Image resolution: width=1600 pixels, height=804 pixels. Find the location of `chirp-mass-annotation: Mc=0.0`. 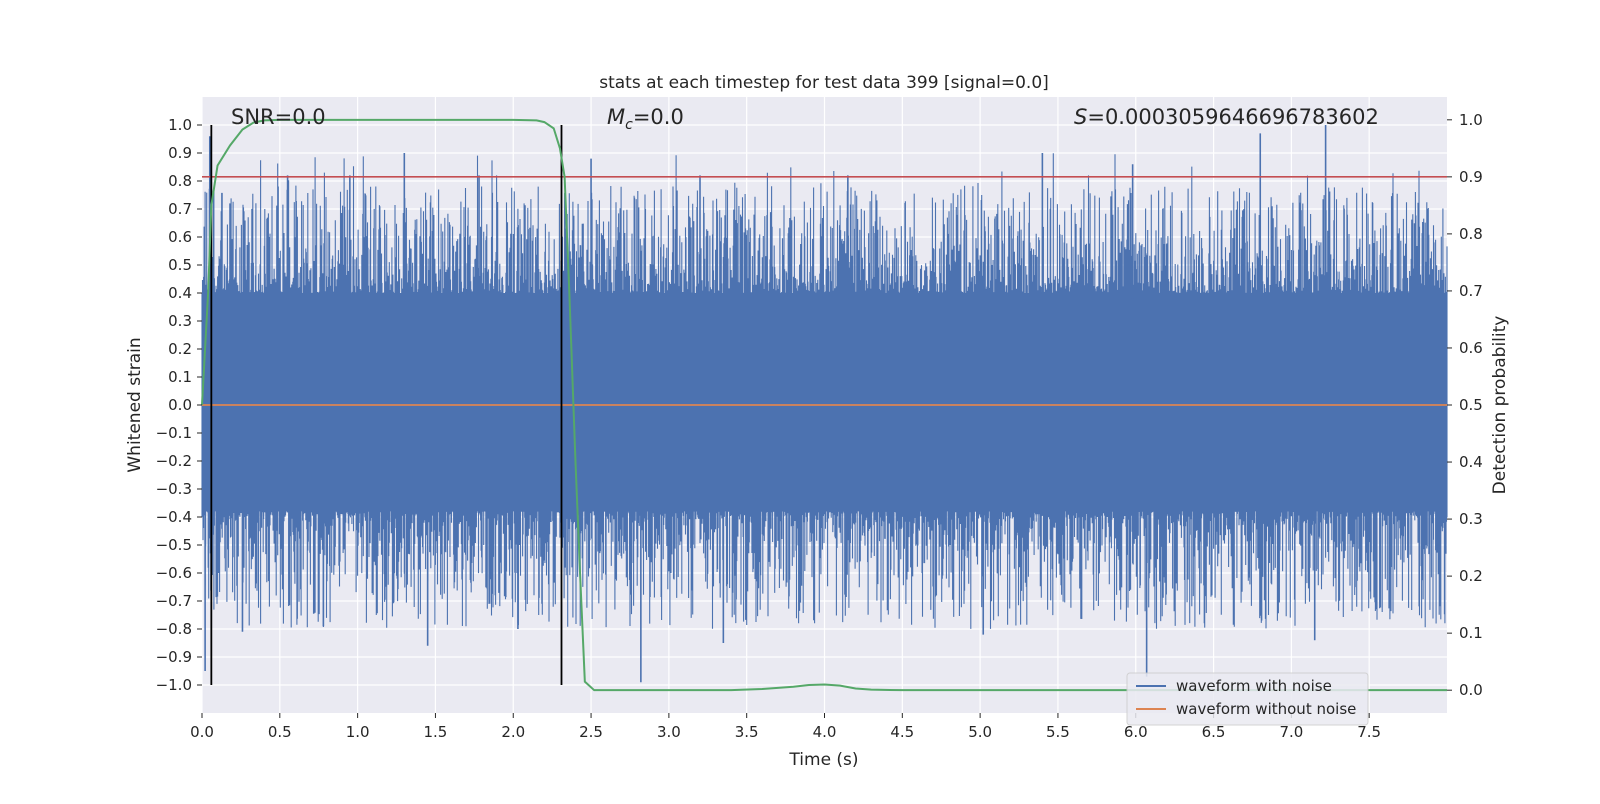

chirp-mass-annotation: Mc=0.0 is located at coordinates (645, 119).